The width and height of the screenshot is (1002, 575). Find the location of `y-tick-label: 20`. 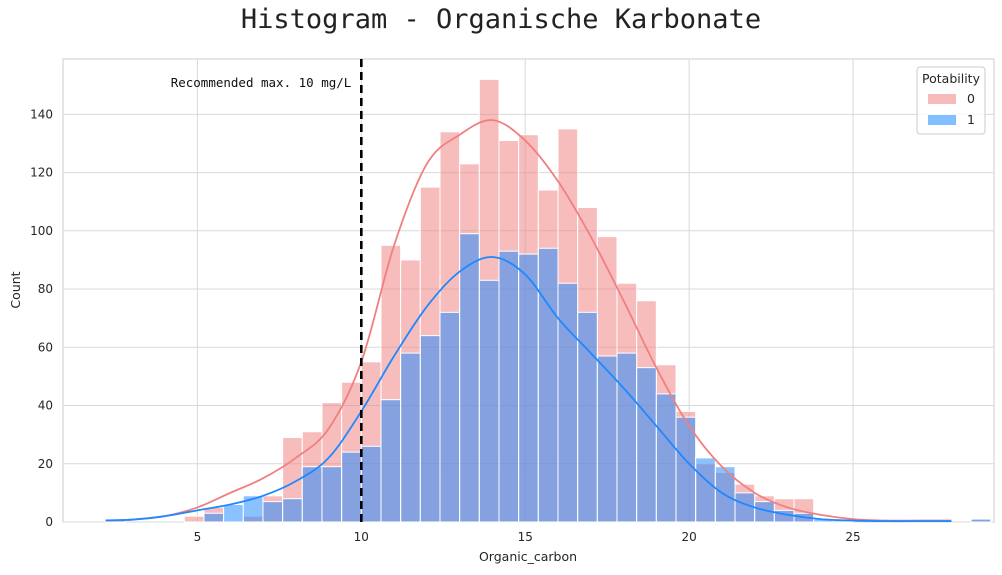

y-tick-label: 20 is located at coordinates (45, 464).